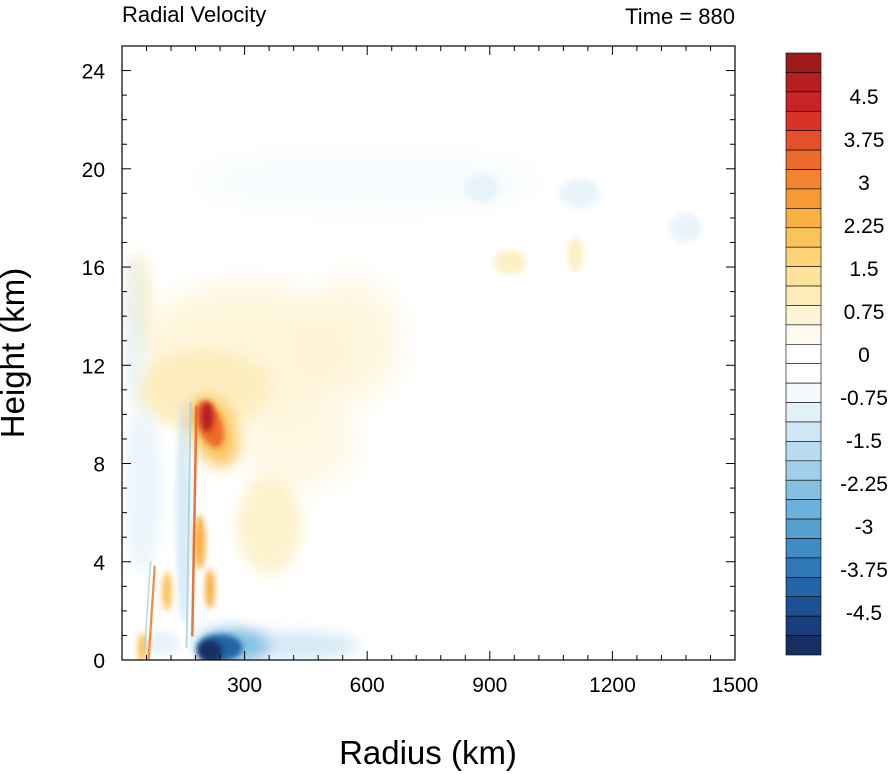 This screenshot has width=895, height=774. I want to click on chart-title-left: Radial Velocity, so click(194, 14).